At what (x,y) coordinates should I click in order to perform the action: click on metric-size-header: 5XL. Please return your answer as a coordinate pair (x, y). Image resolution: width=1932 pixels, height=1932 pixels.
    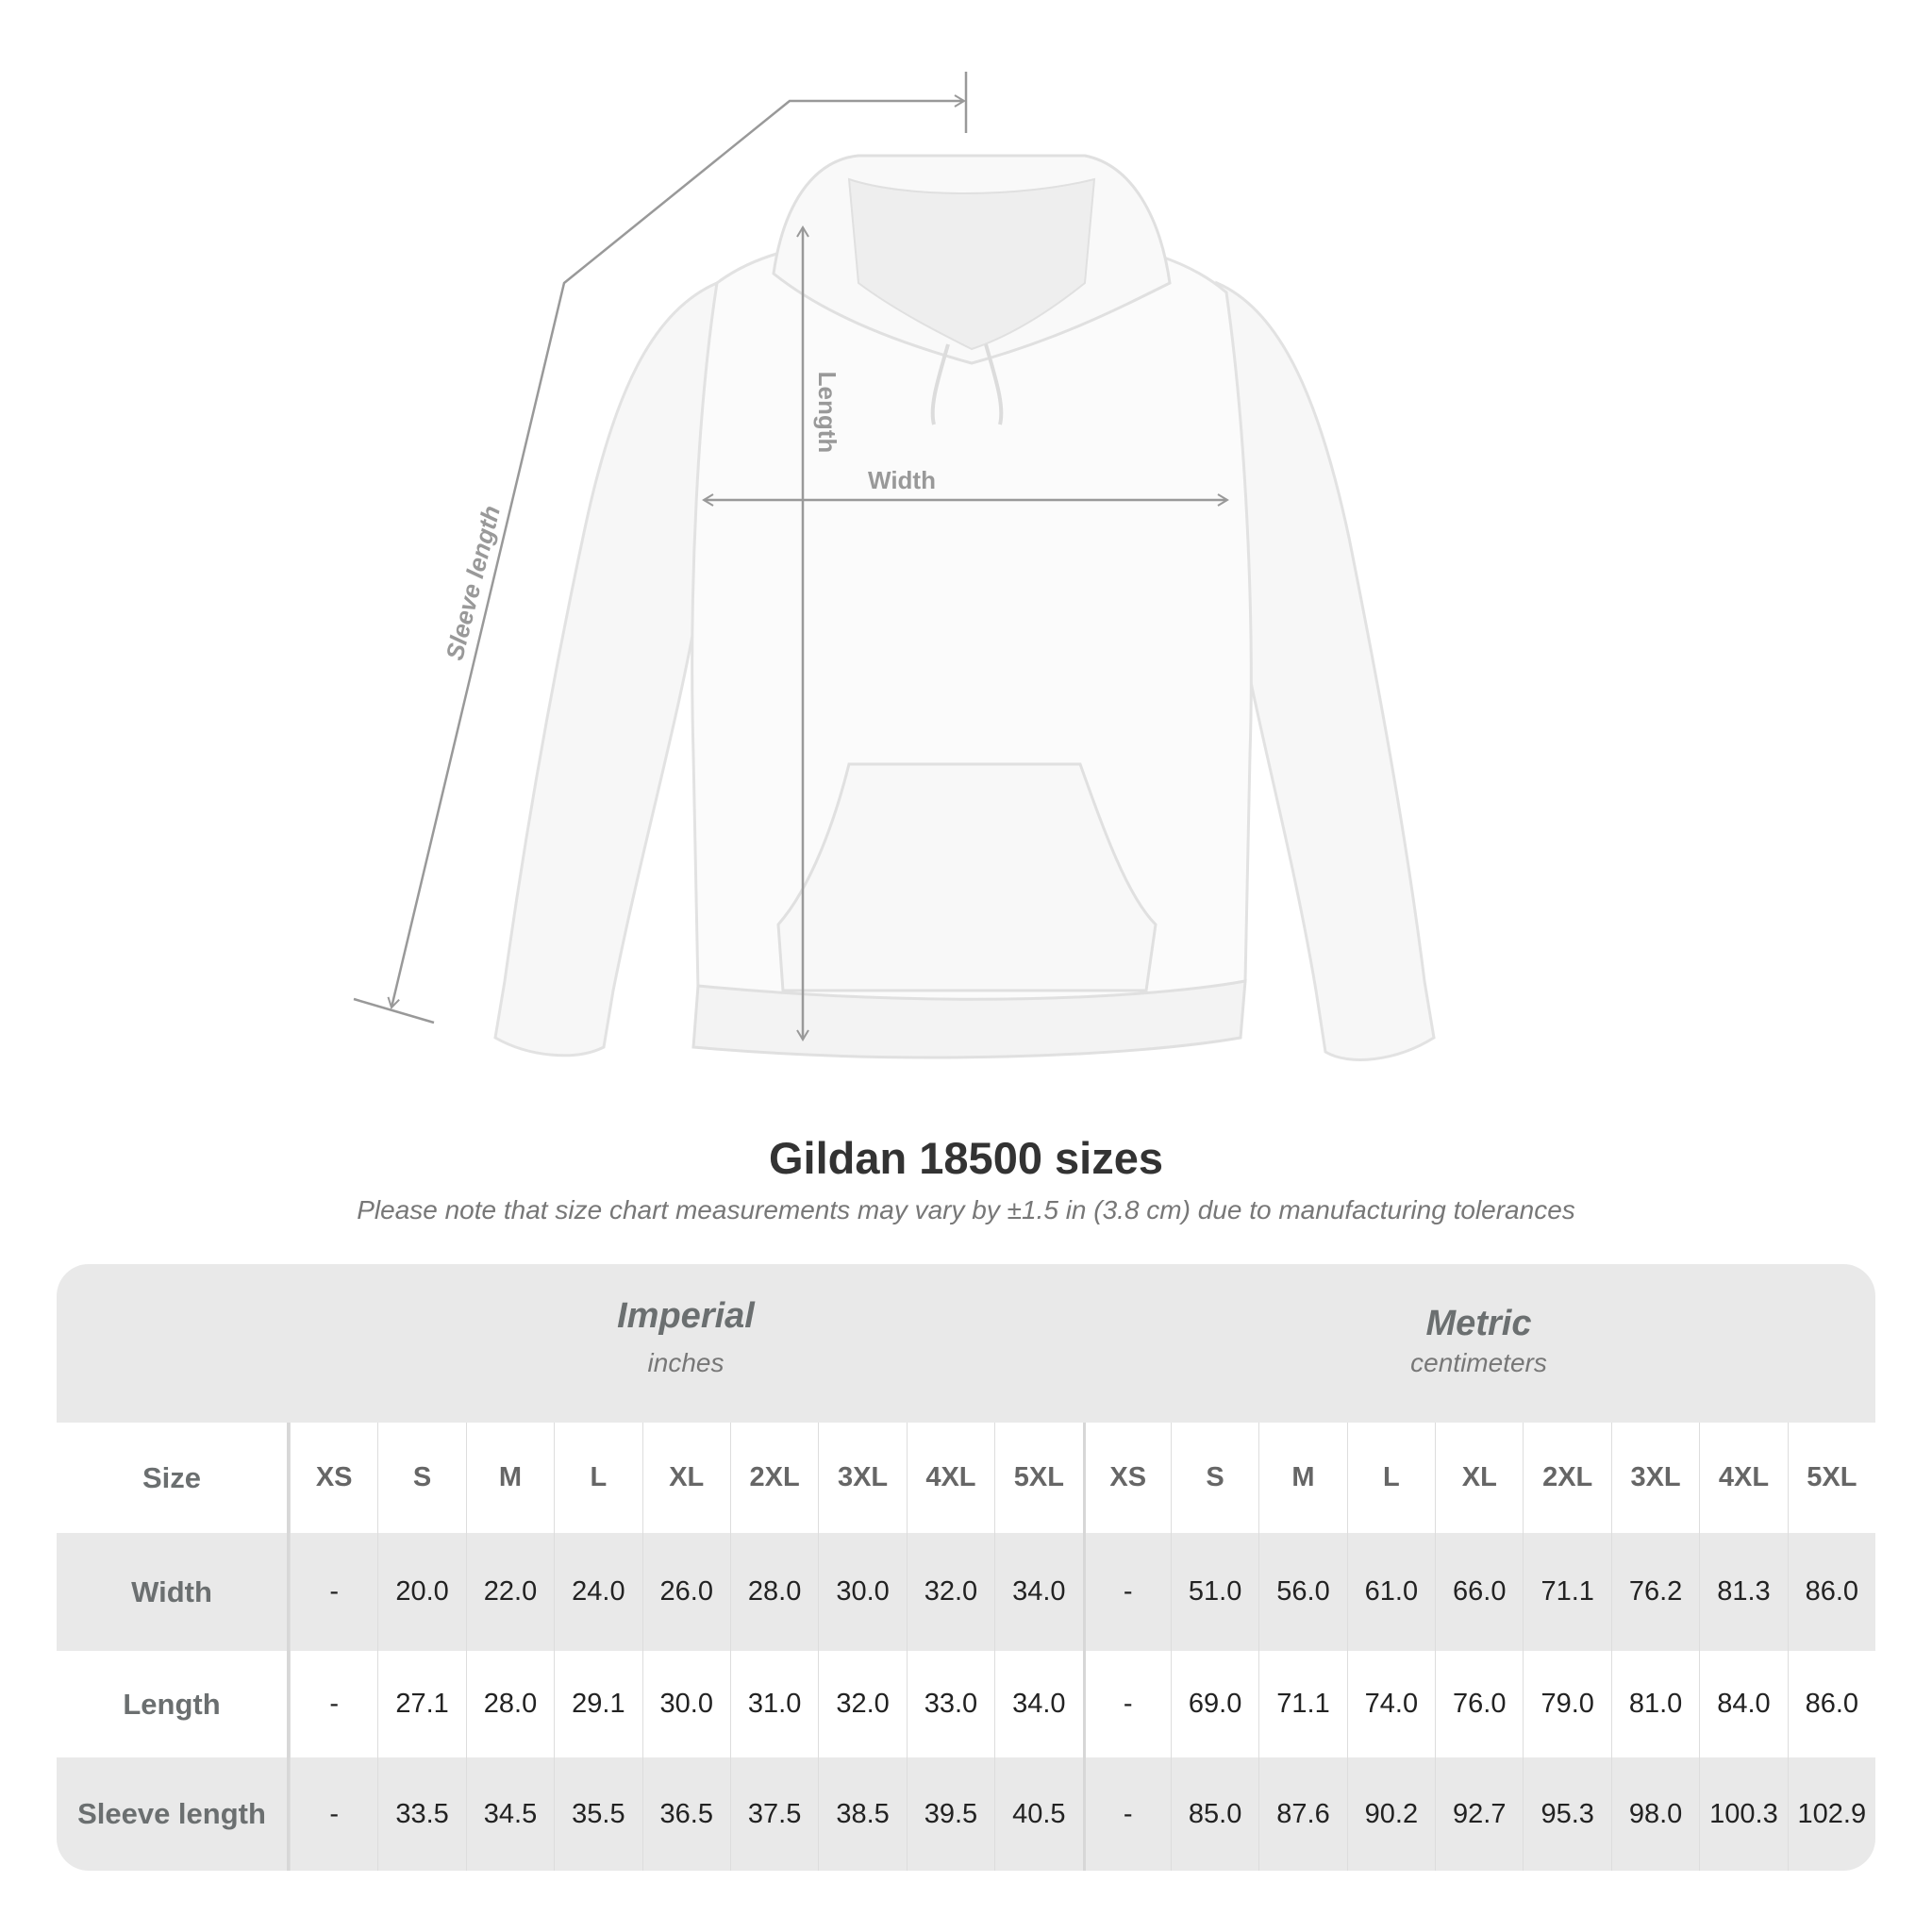
    Looking at the image, I should click on (1831, 1478).